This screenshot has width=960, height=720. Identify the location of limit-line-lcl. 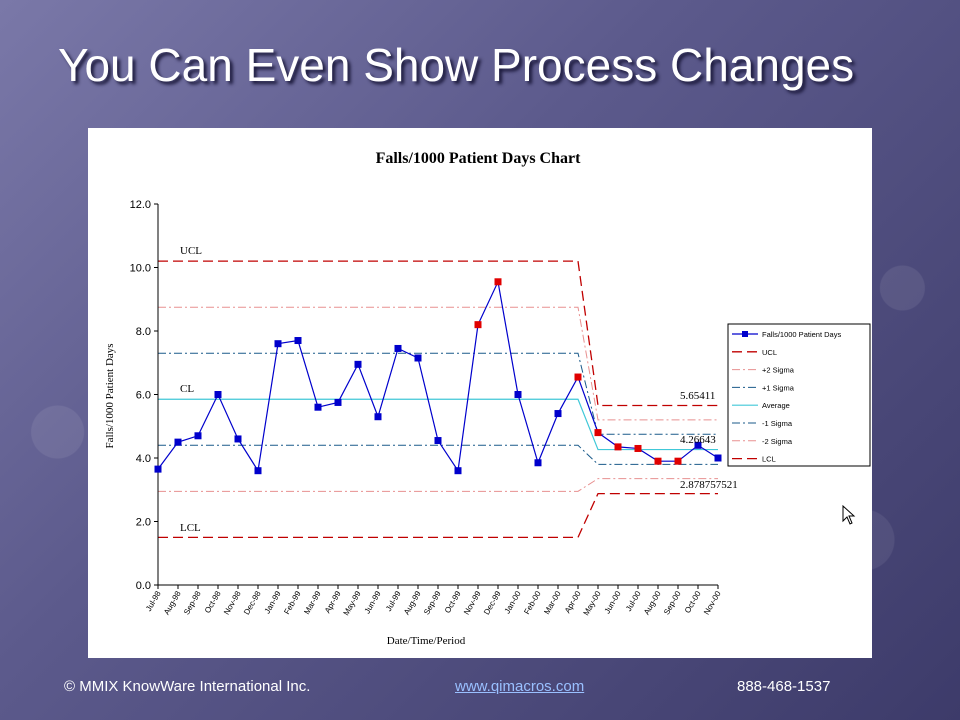
(438, 515).